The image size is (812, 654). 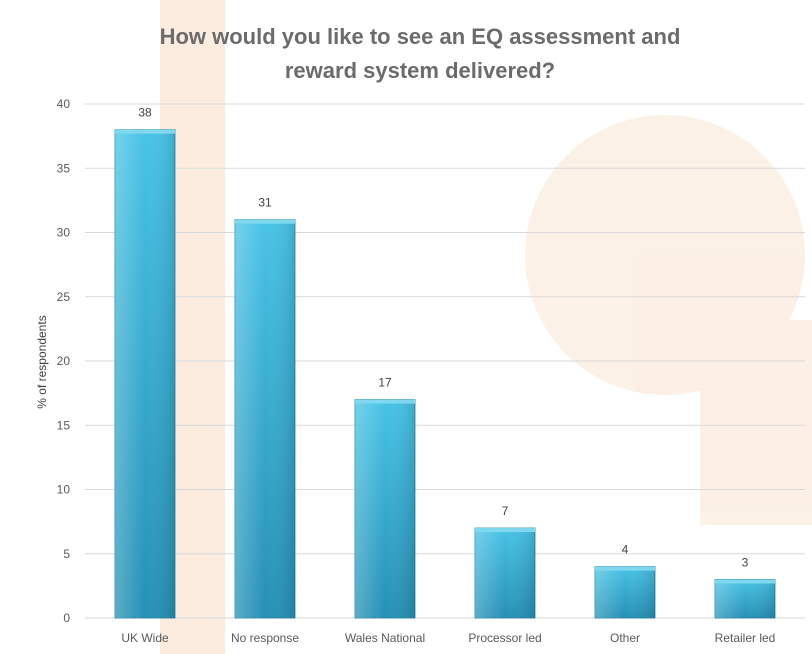 I want to click on y-axis-label: % of respondents, so click(x=42, y=361).